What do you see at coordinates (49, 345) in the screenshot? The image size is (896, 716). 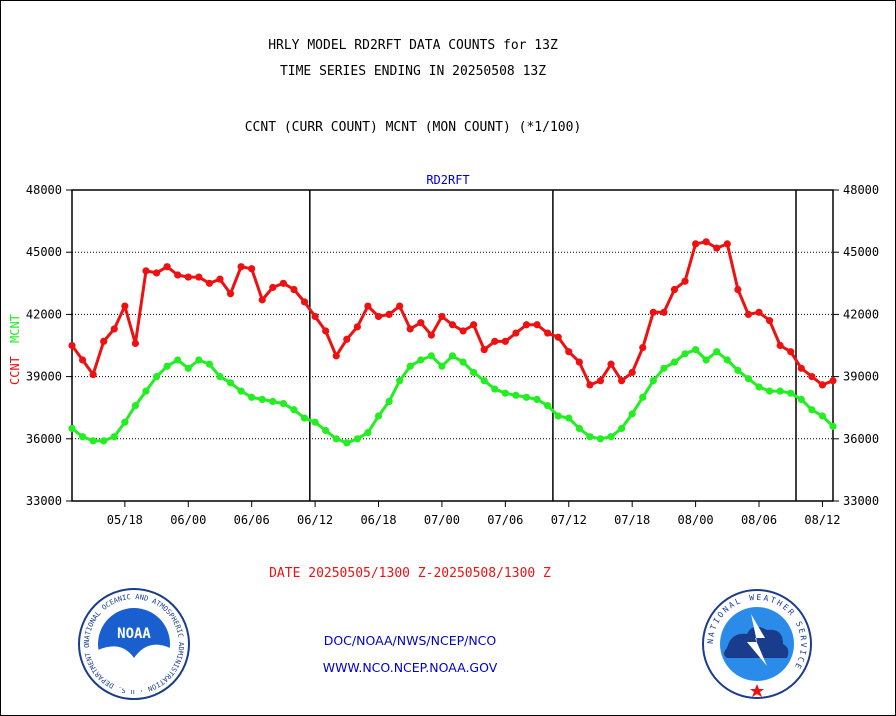 I see `y-axis-left: 33000 36000 39000 42000 45000 48000` at bounding box center [49, 345].